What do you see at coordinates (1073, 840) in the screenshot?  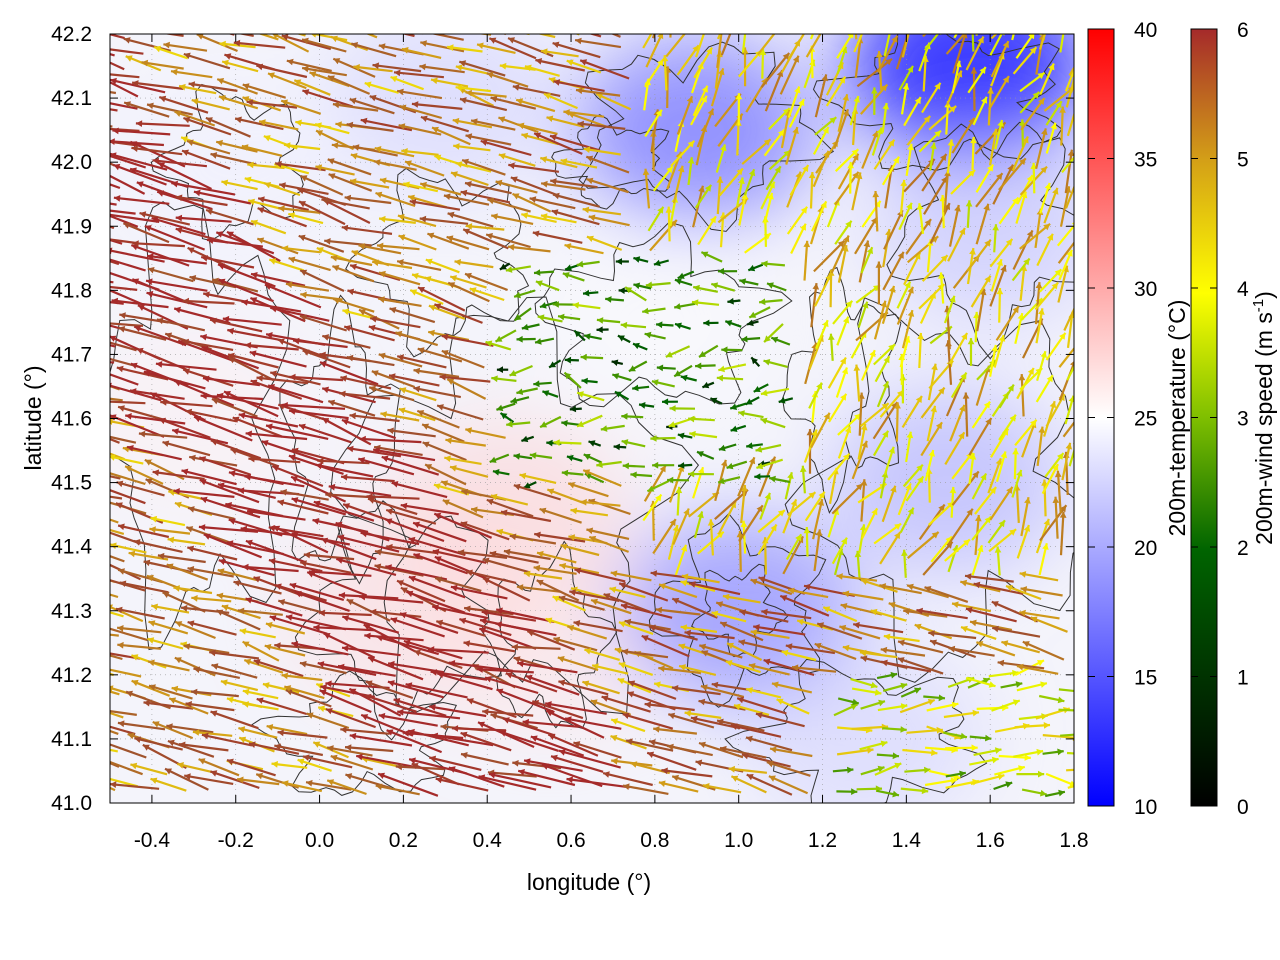 I see `x-tick-label: 1.8` at bounding box center [1073, 840].